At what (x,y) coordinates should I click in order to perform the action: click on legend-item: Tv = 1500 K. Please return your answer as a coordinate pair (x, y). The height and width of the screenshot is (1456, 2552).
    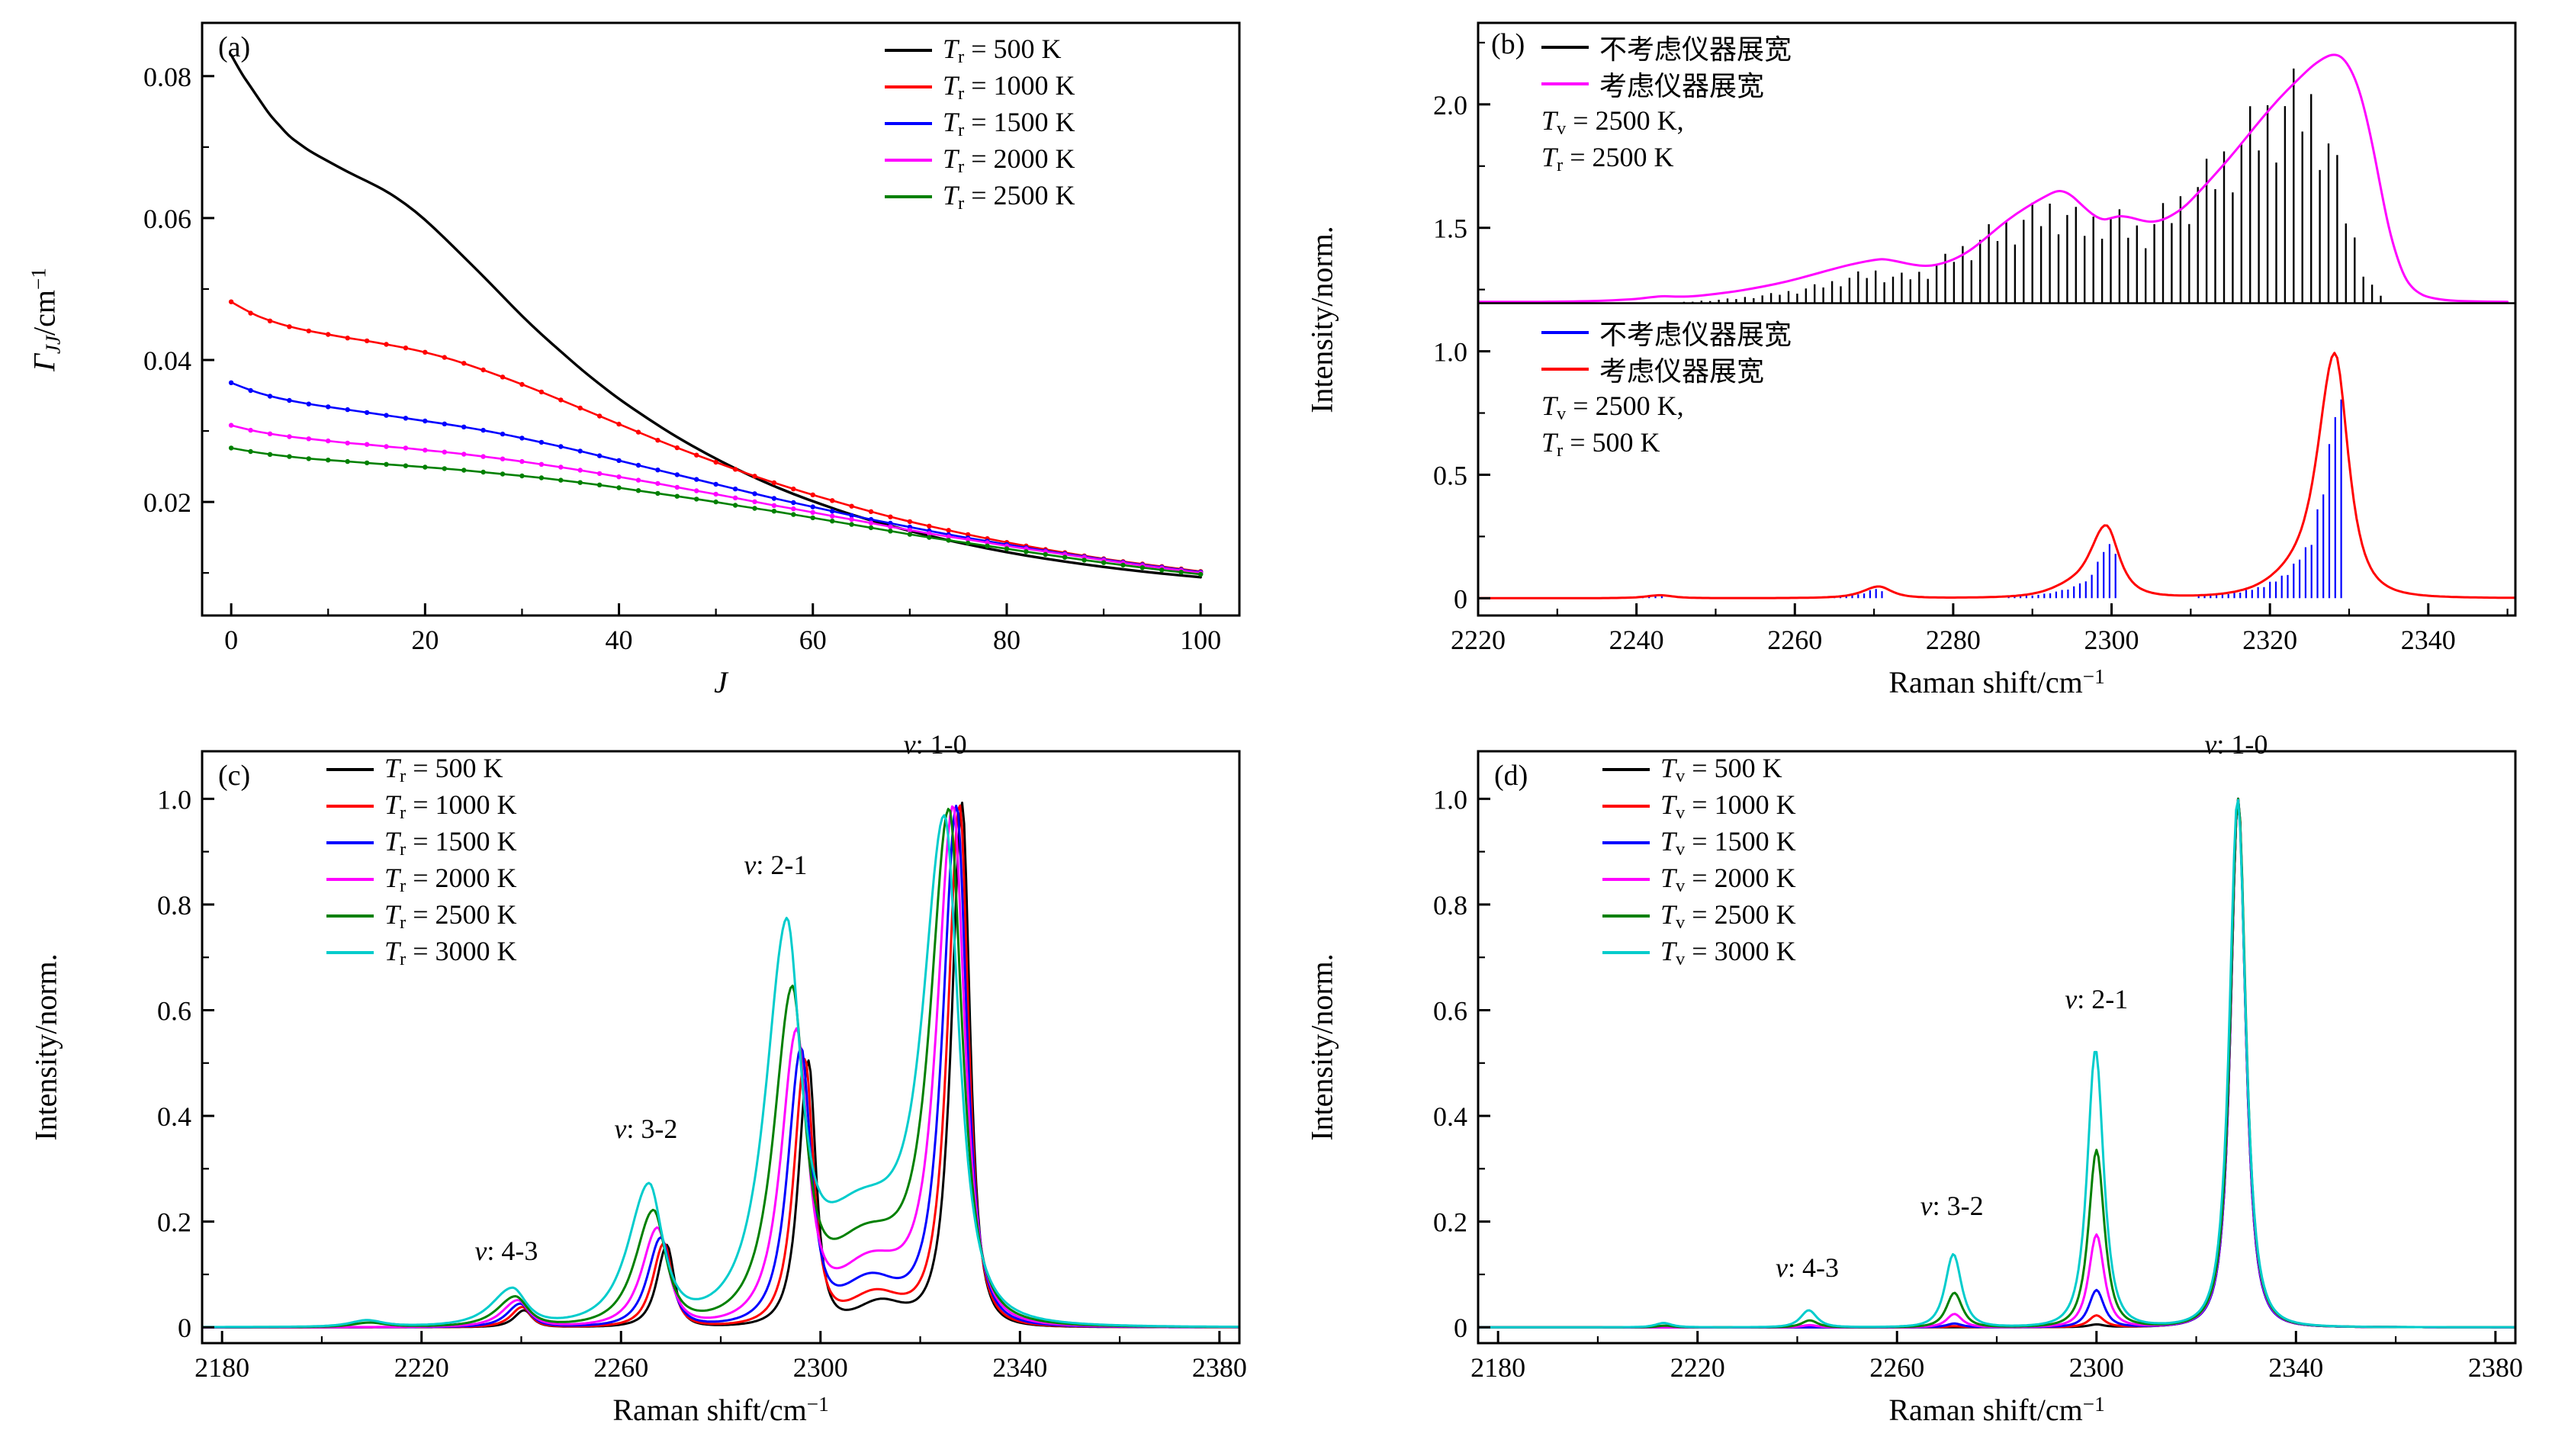
    Looking at the image, I should click on (1699, 842).